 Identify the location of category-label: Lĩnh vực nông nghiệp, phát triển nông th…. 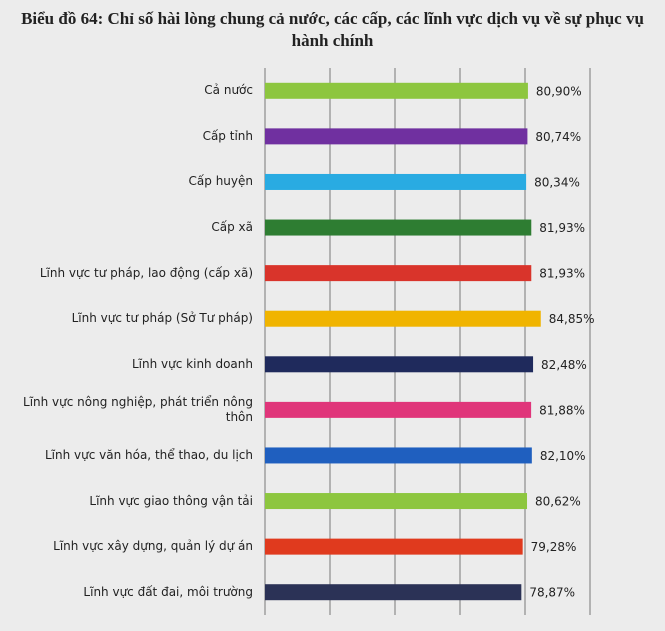
(138, 409).